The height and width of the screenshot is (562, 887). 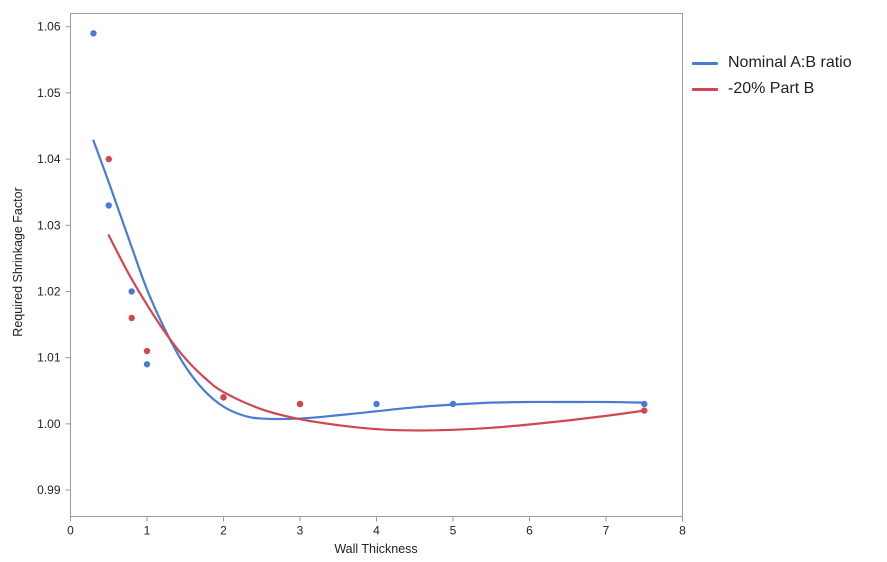 What do you see at coordinates (453, 531) in the screenshot?
I see `x-tick-label: 5` at bounding box center [453, 531].